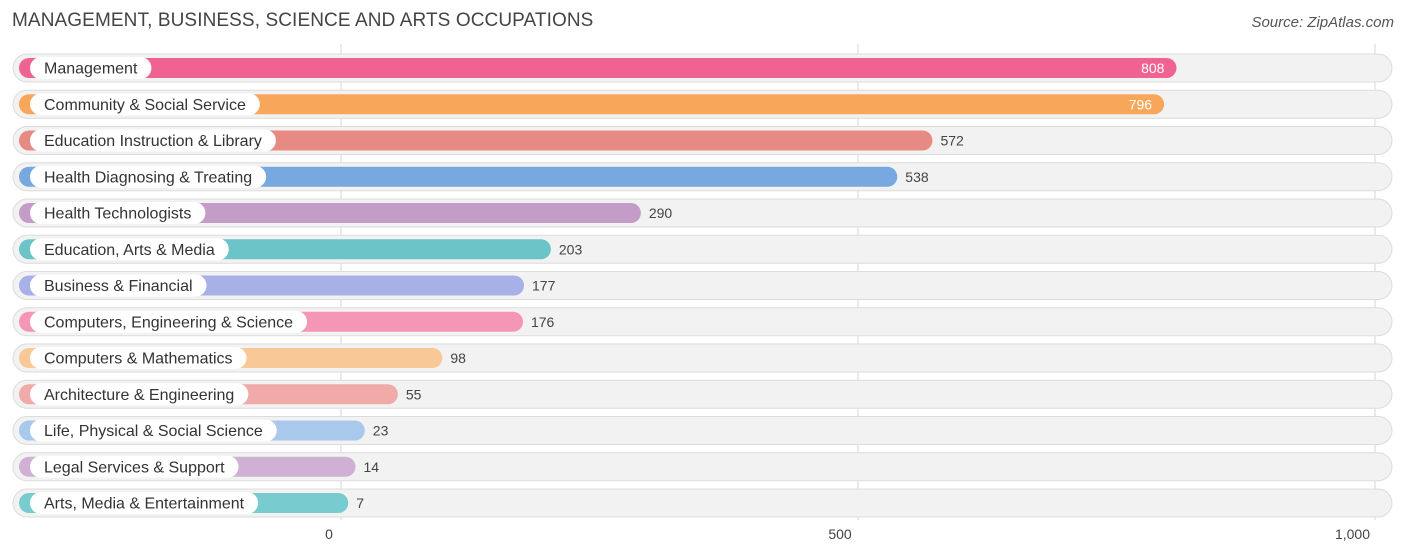 The image size is (1406, 558). Describe the element at coordinates (702, 394) in the screenshot. I see `bar-row: Architecture & Engineering 55` at that location.